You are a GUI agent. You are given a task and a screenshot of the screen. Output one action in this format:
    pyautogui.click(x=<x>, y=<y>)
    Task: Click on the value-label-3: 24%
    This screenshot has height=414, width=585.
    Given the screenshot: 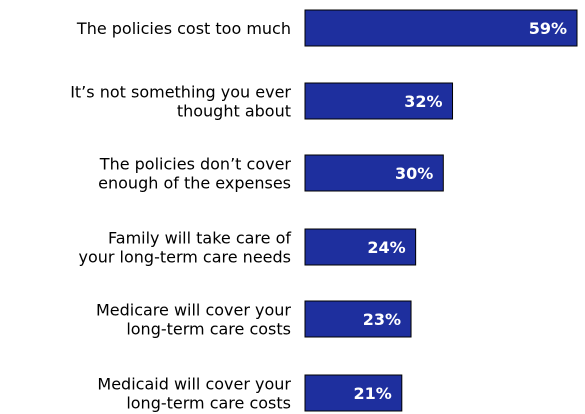 What is the action you would take?
    pyautogui.click(x=386, y=247)
    